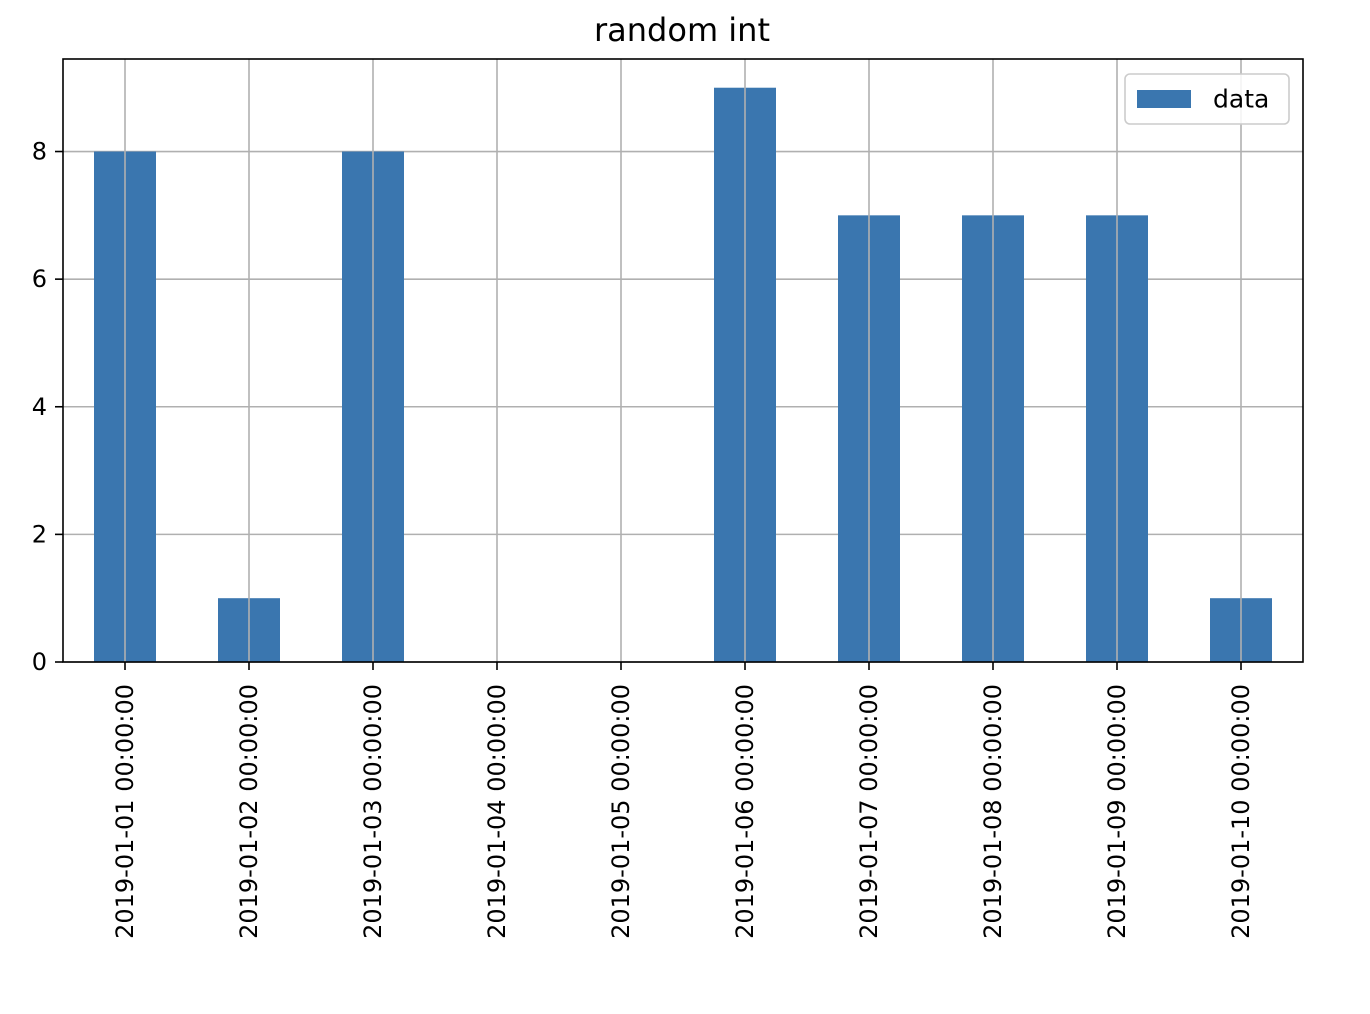 Image resolution: width=1370 pixels, height=1014 pixels. I want to click on y-tick-label: 2, so click(39, 534).